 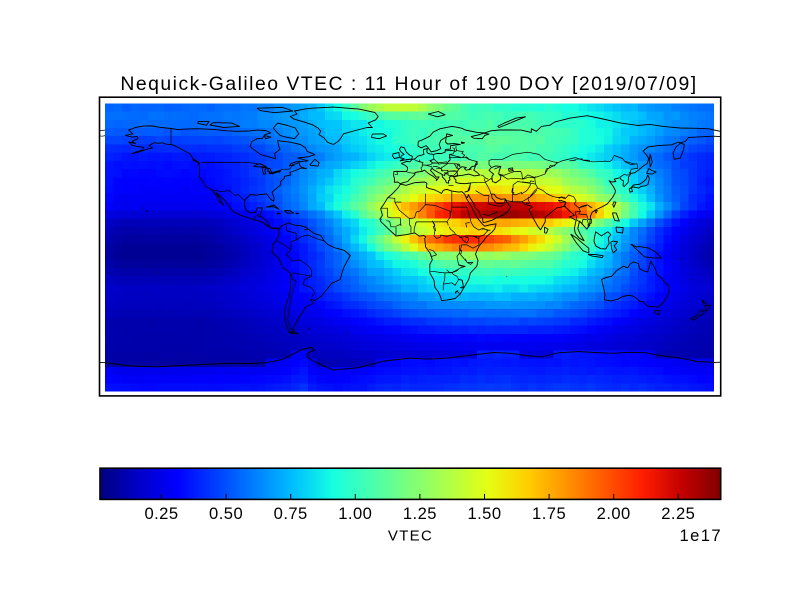 What do you see at coordinates (614, 513) in the screenshot?
I see `svg-text: 2.00` at bounding box center [614, 513].